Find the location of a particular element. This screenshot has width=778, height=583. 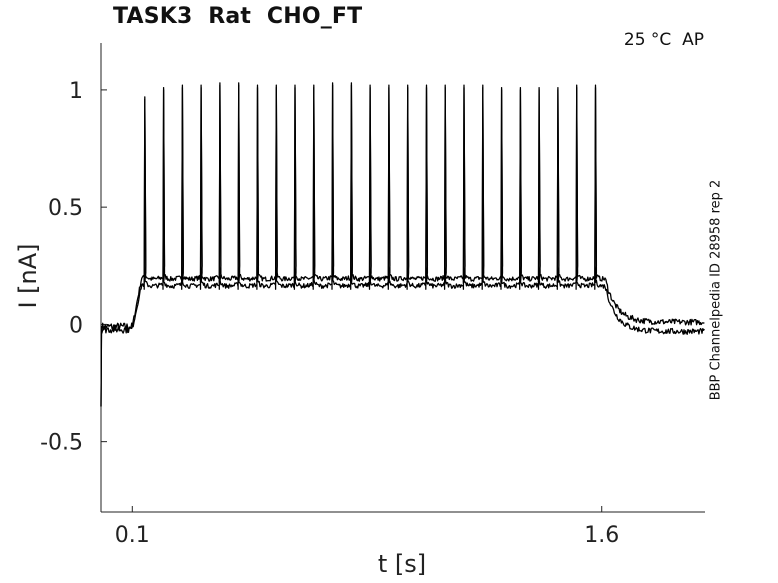

temperature-annotation: 25 °C AP is located at coordinates (663, 40).